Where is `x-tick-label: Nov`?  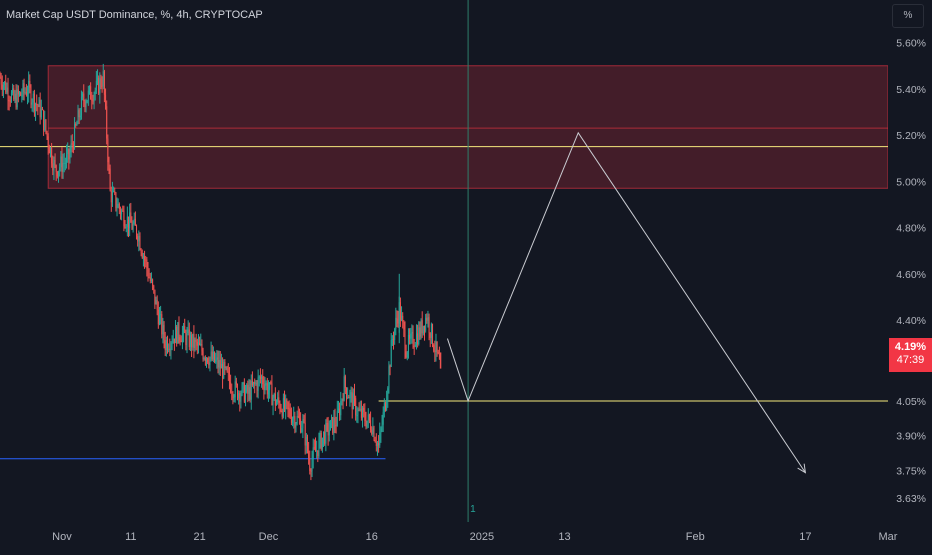 x-tick-label: Nov is located at coordinates (62, 537).